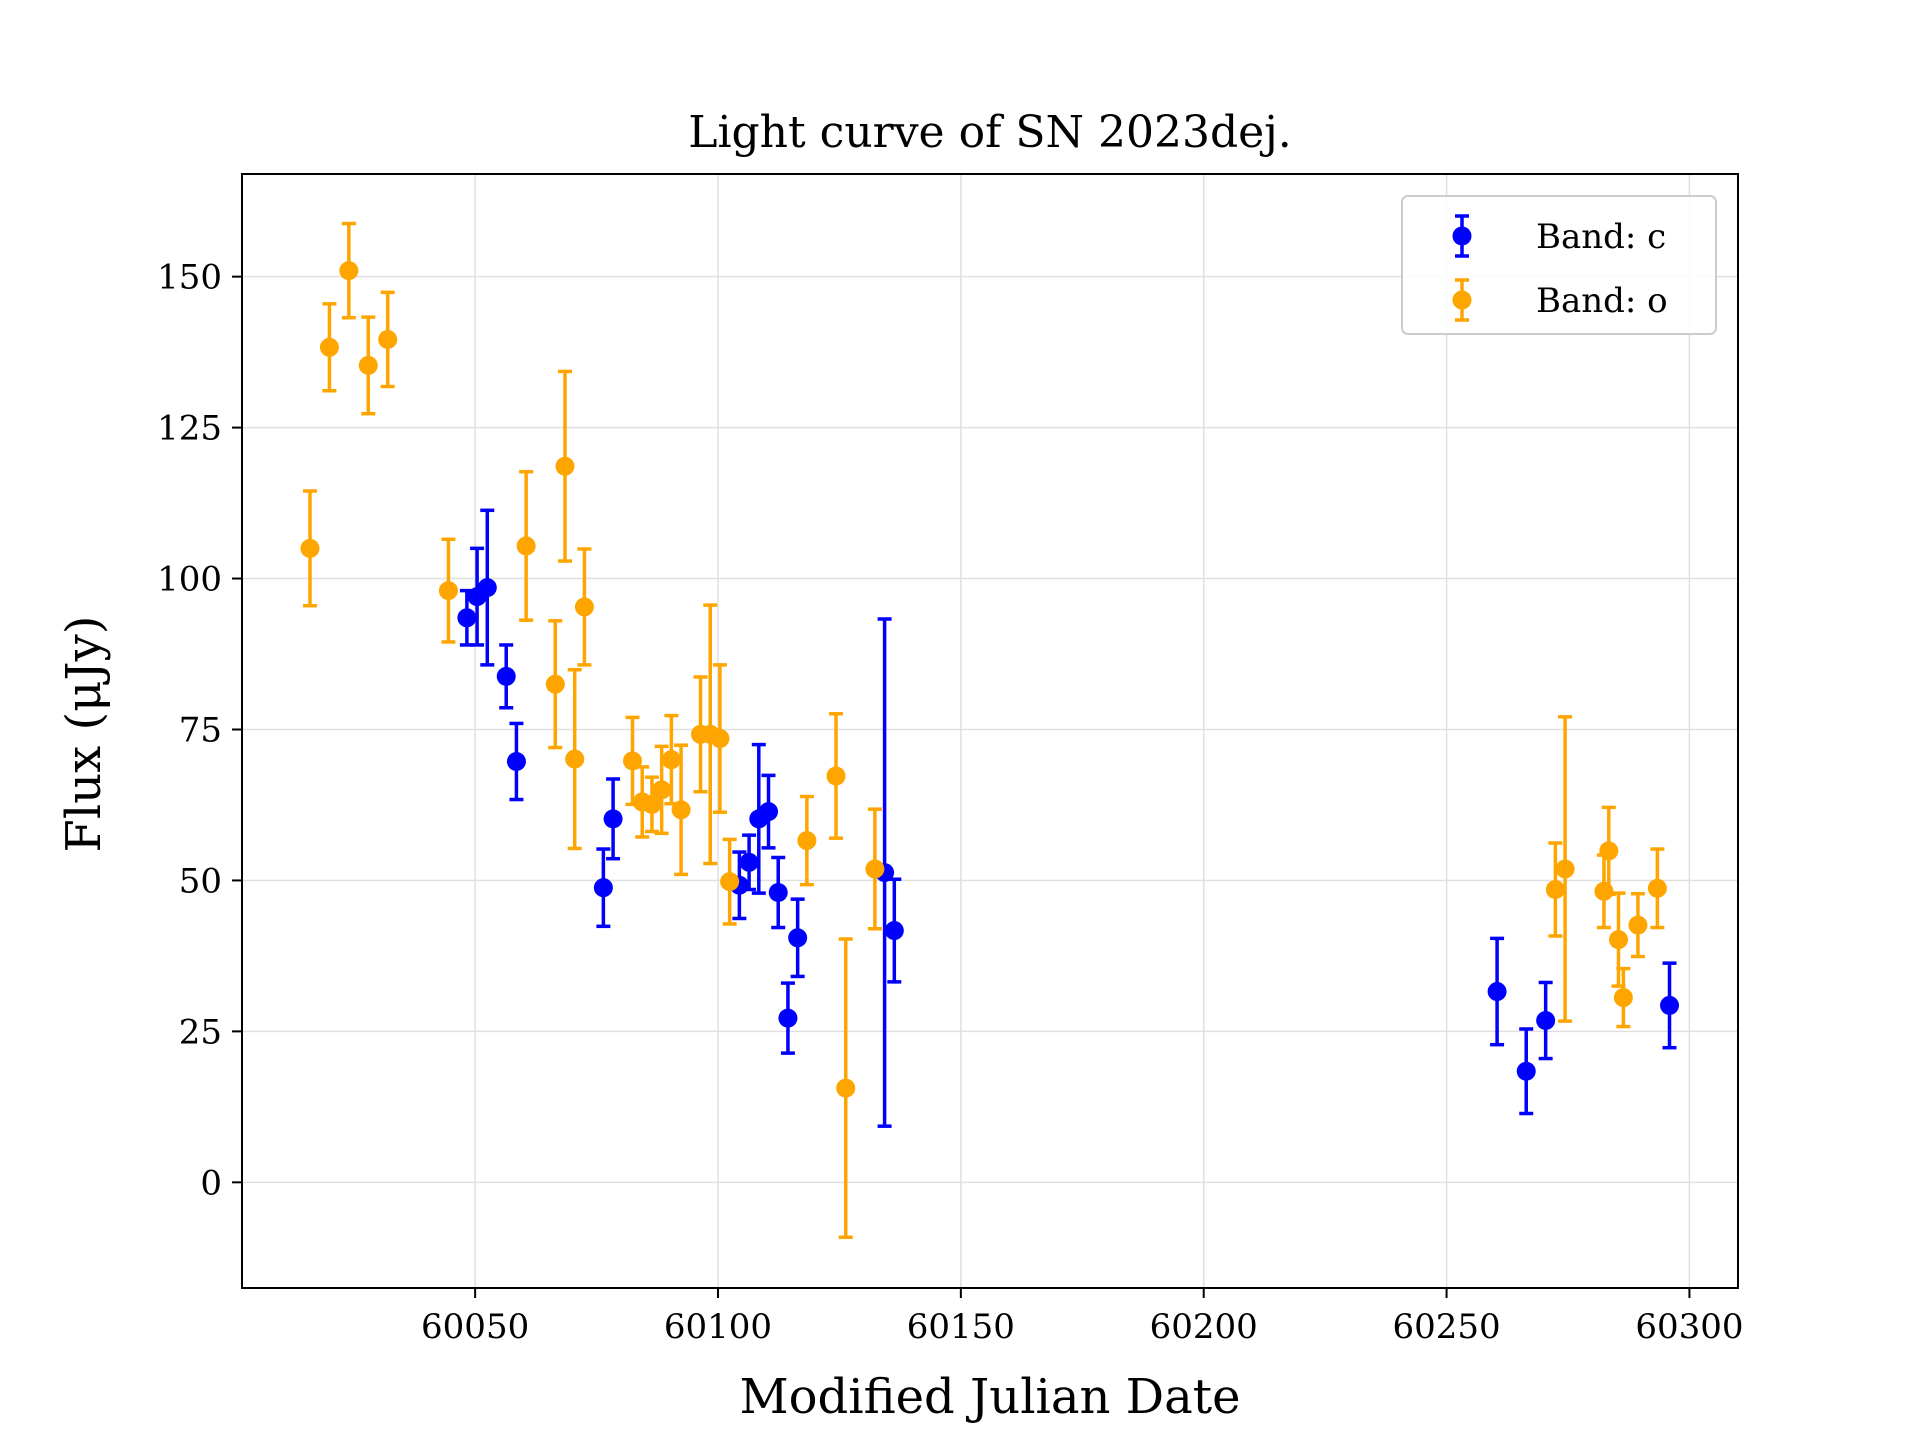 The width and height of the screenshot is (1920, 1444). I want to click on legend-frame, so click(1559, 265).